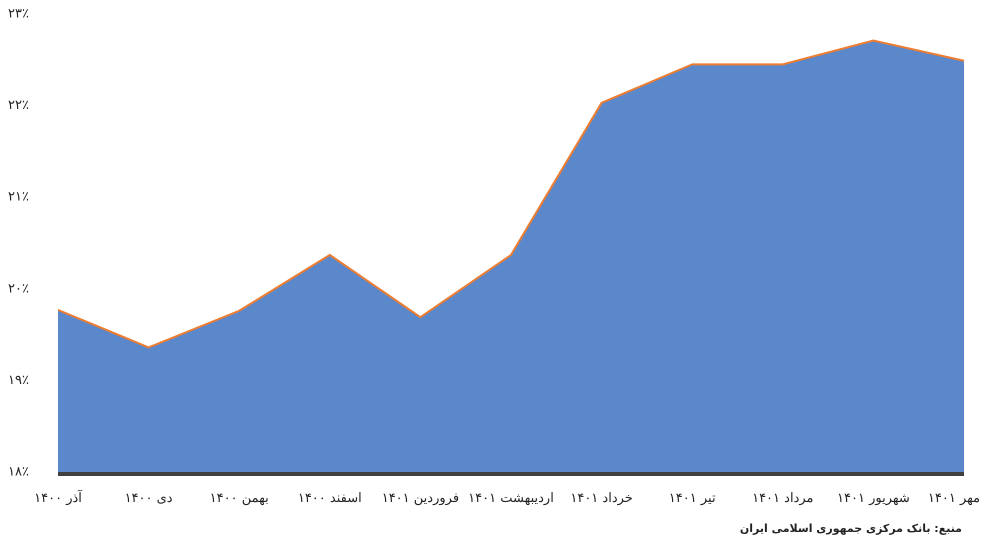 This screenshot has width=998, height=541. What do you see at coordinates (18, 197) in the screenshot?
I see `y-tick-label: ۲۱٪` at bounding box center [18, 197].